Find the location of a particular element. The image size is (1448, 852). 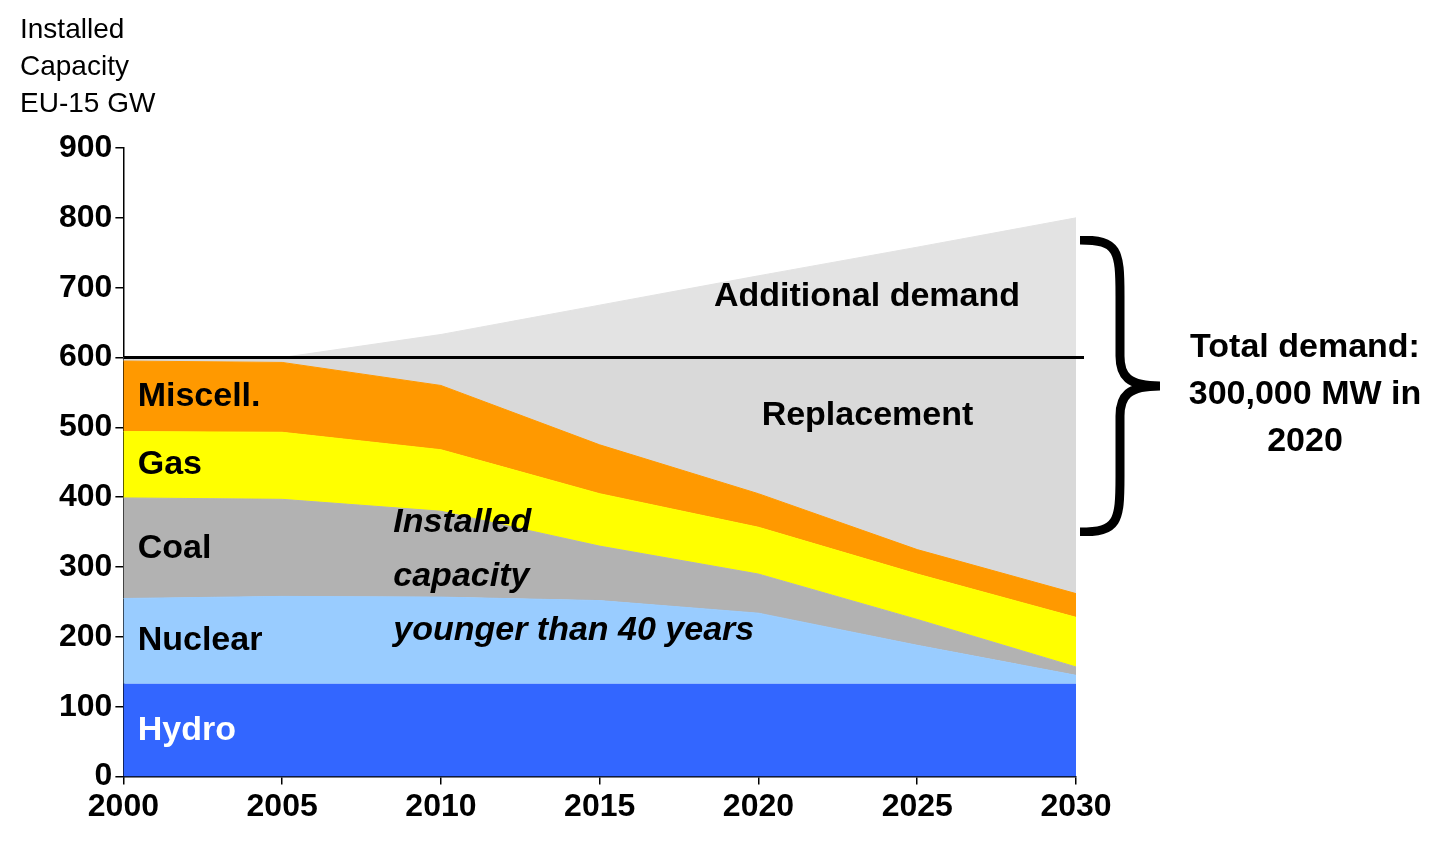

y-axis-title: Installed Capacity EU-15 GW is located at coordinates (88, 66).